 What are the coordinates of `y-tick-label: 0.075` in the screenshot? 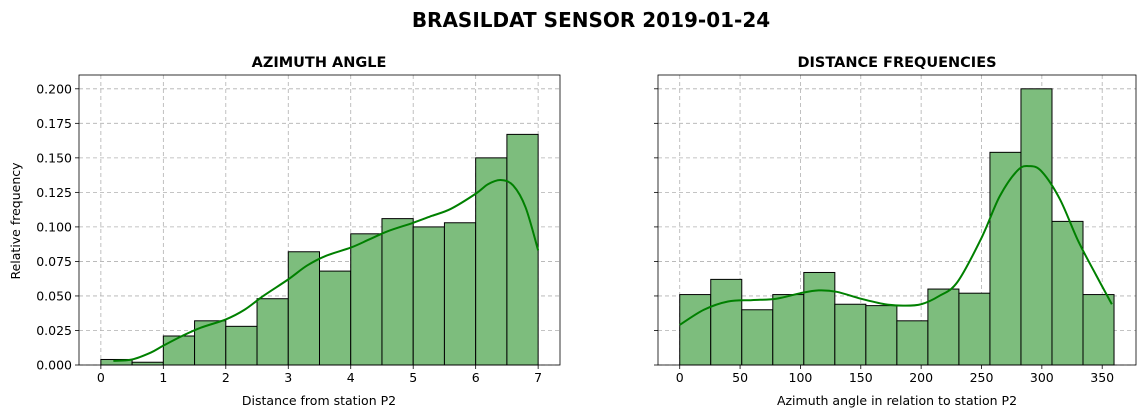 It's located at (54, 261).